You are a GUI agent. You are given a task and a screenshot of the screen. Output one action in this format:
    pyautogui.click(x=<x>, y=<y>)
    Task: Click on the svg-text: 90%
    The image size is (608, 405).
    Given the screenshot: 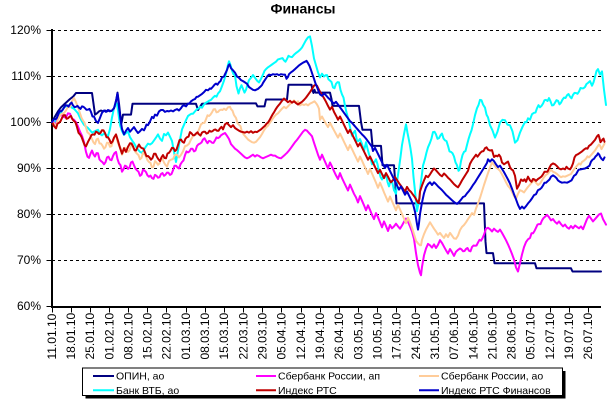 What is the action you would take?
    pyautogui.click(x=29, y=168)
    